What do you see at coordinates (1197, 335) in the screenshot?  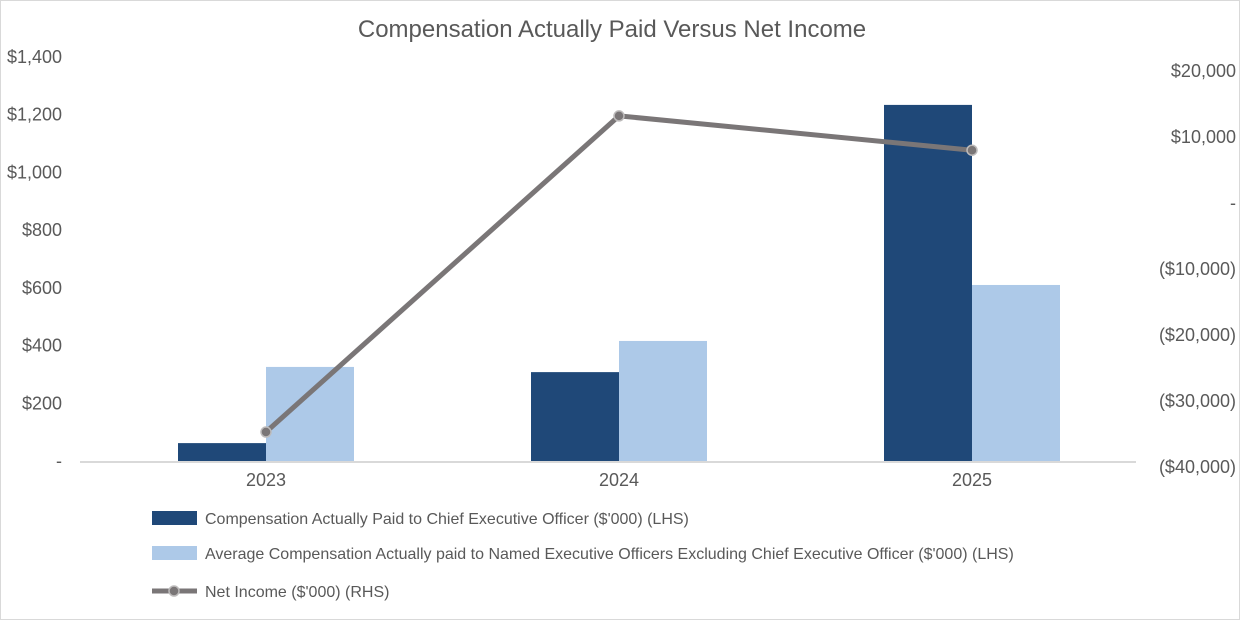 I see `right-tick-label: ($20,000)` at bounding box center [1197, 335].